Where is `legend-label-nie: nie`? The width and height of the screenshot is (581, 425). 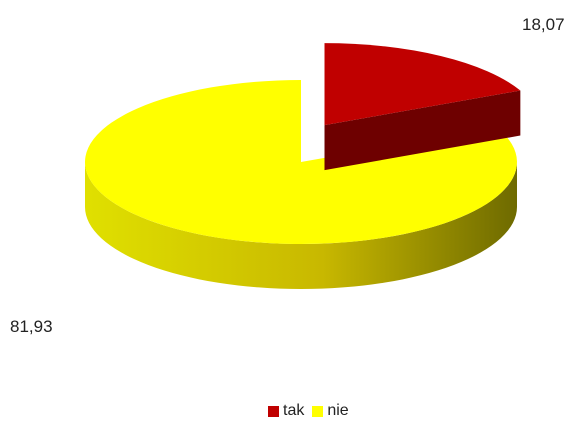
legend-label-nie: nie is located at coordinates (338, 410).